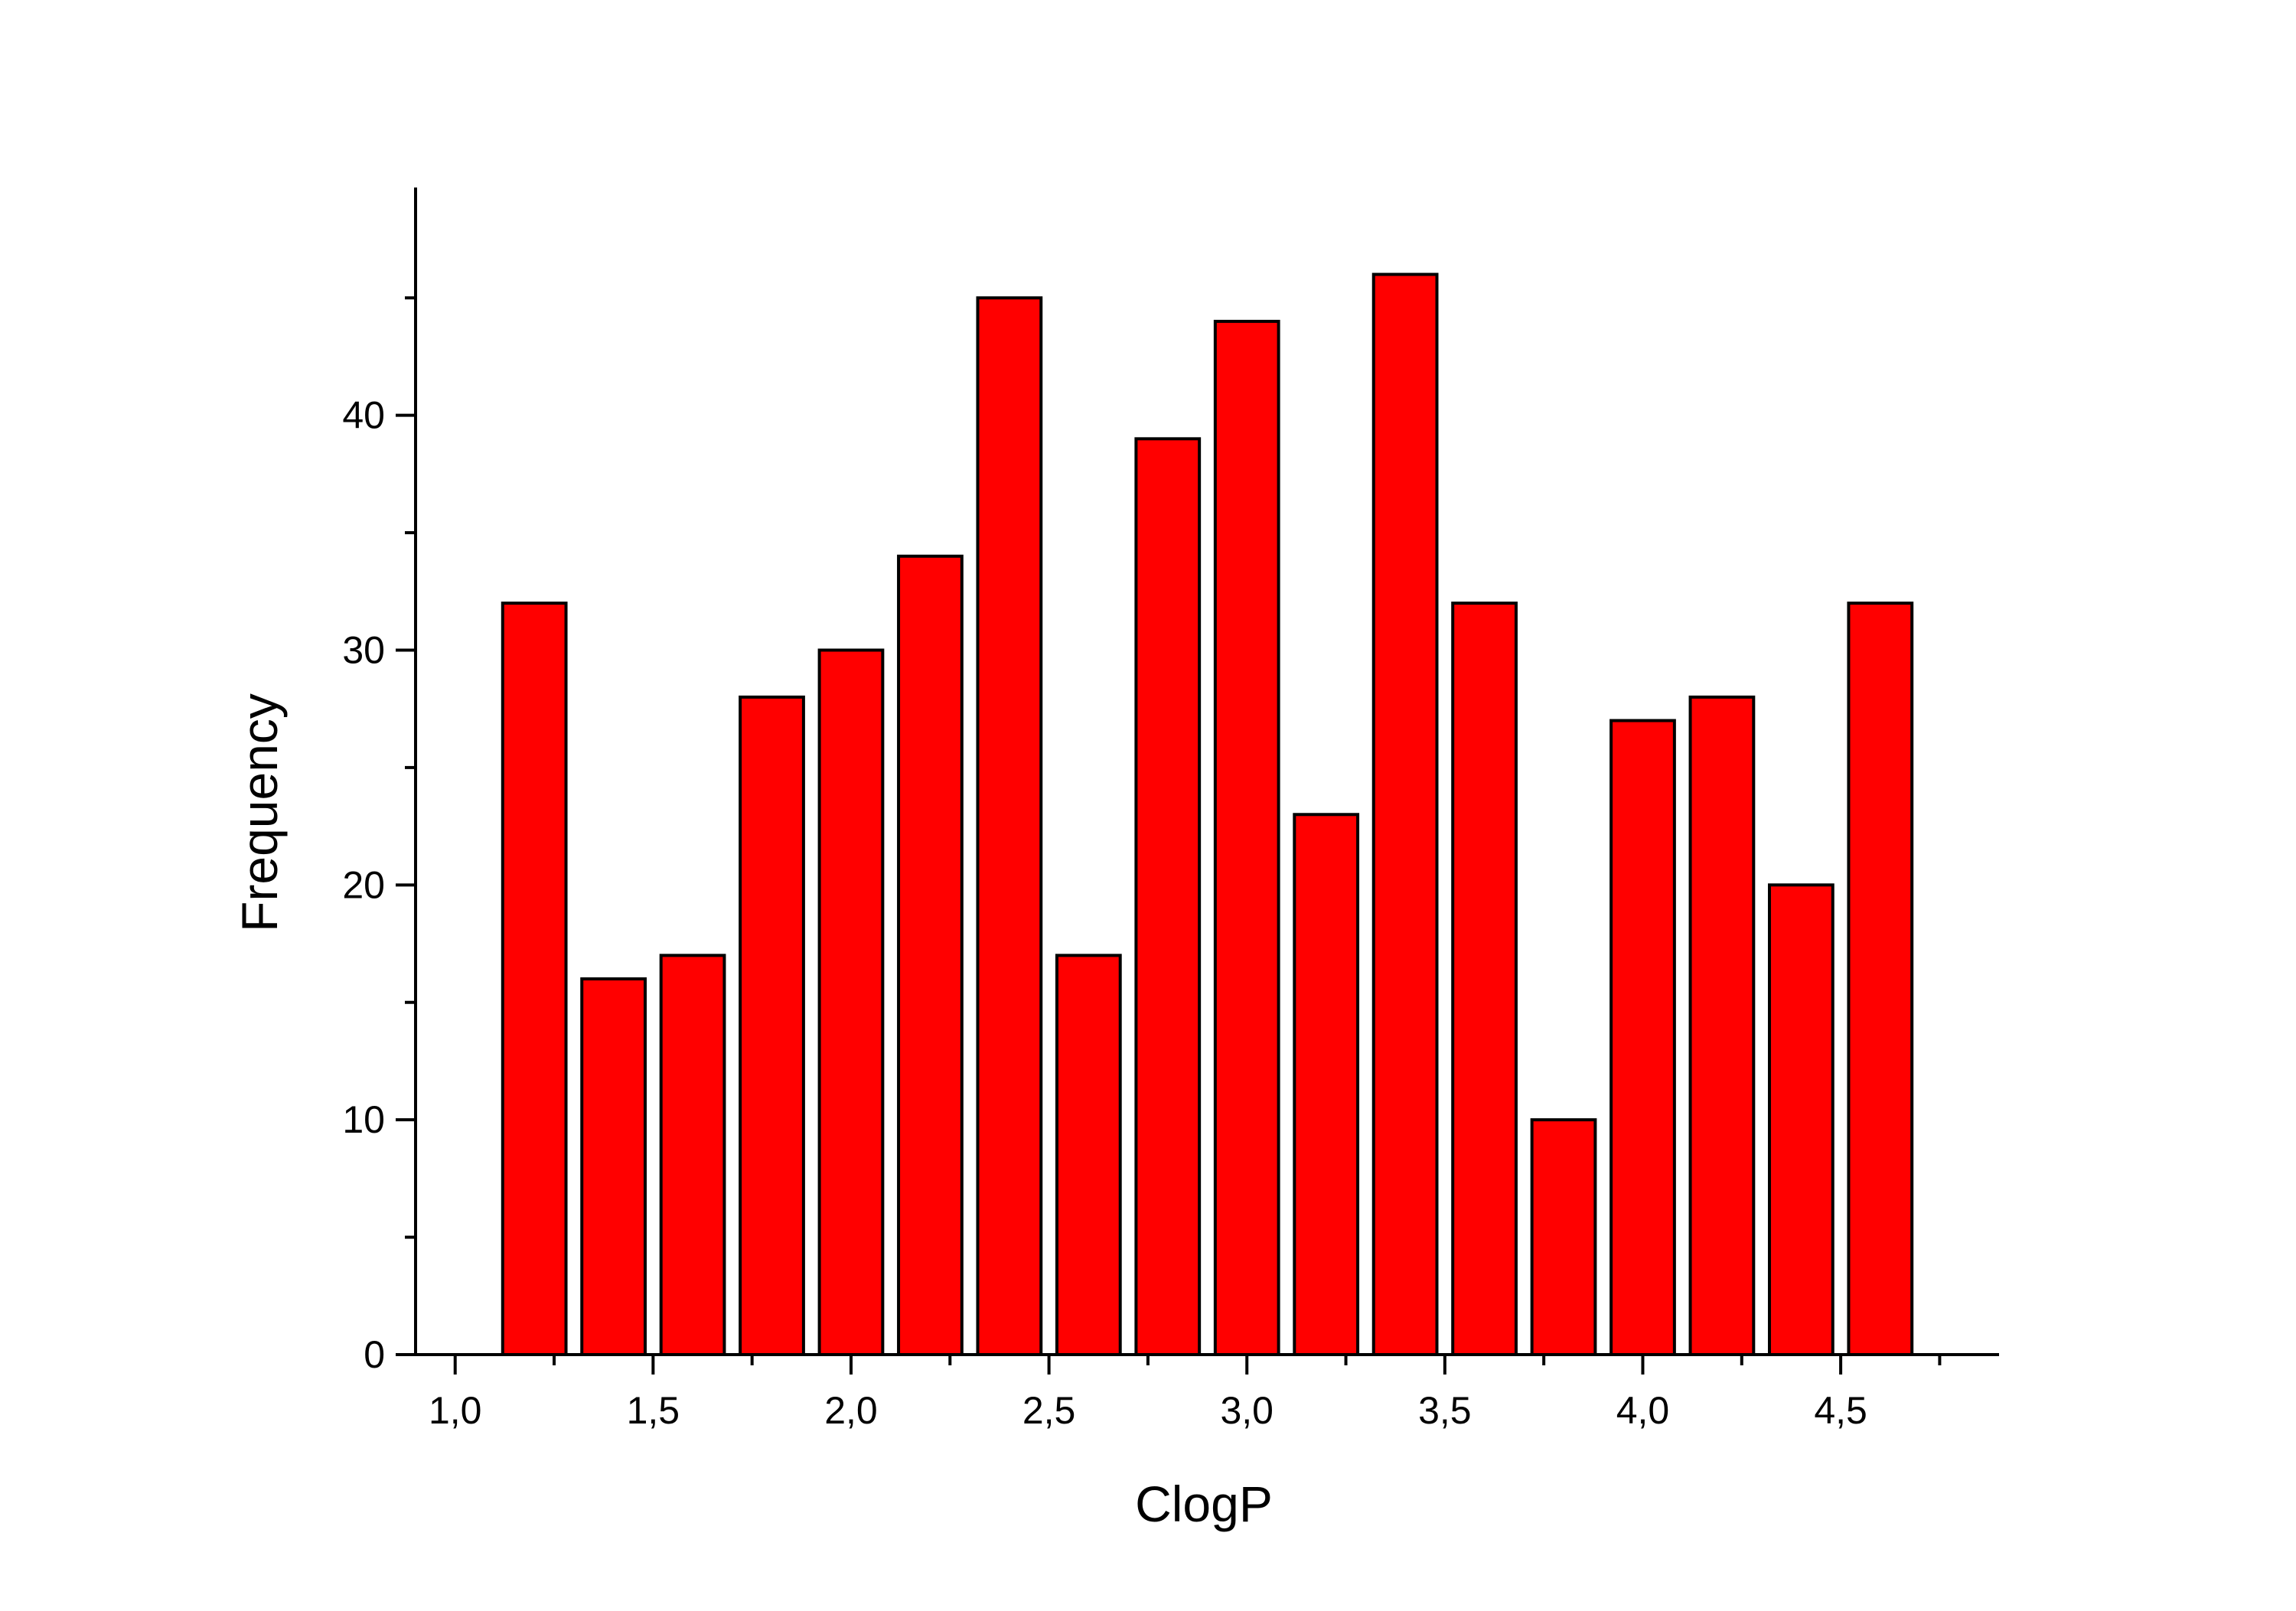 Image resolution: width=2296 pixels, height=1611 pixels. What do you see at coordinates (851, 1410) in the screenshot?
I see `x-tick-label: 2,0` at bounding box center [851, 1410].